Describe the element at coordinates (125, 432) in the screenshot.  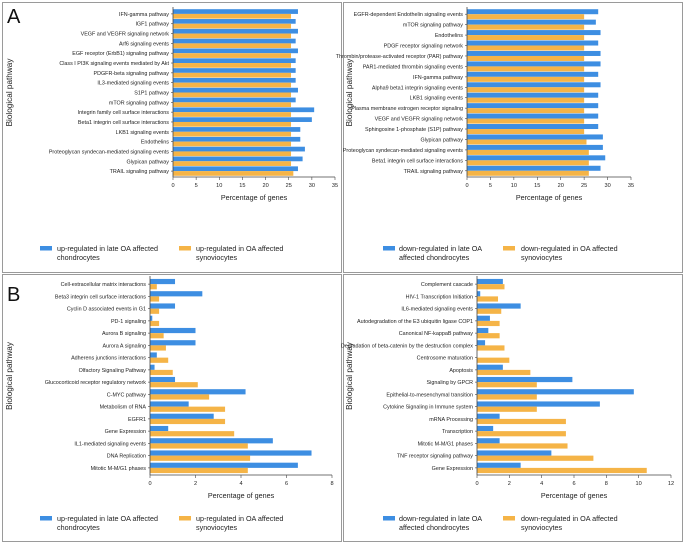
I see `p3-category-label-12: Gene Expression` at that location.